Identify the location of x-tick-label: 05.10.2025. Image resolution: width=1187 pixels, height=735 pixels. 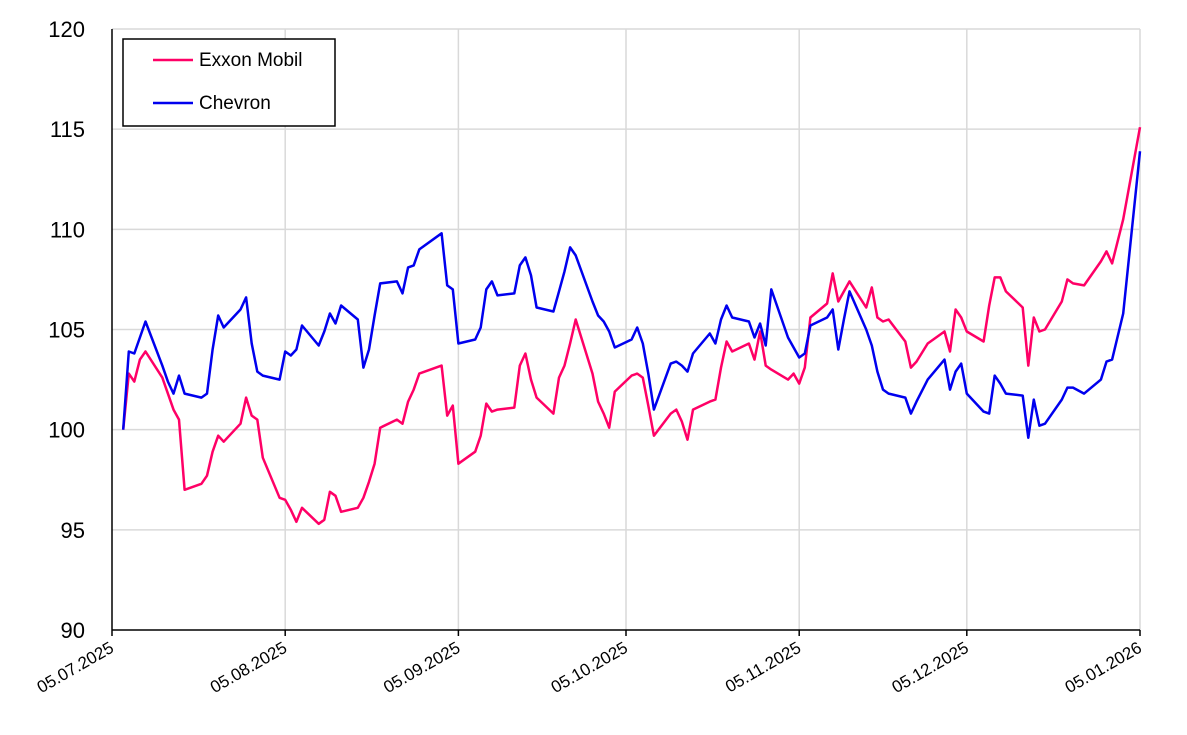
(589, 667).